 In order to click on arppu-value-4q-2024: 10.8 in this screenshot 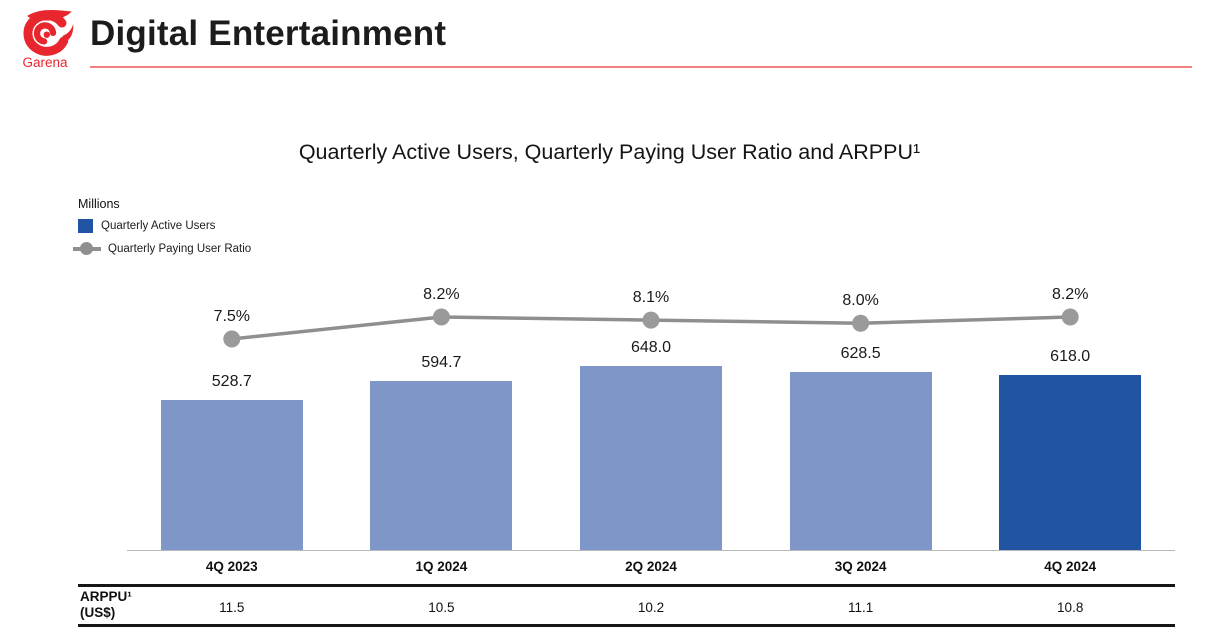, I will do `click(1070, 607)`.